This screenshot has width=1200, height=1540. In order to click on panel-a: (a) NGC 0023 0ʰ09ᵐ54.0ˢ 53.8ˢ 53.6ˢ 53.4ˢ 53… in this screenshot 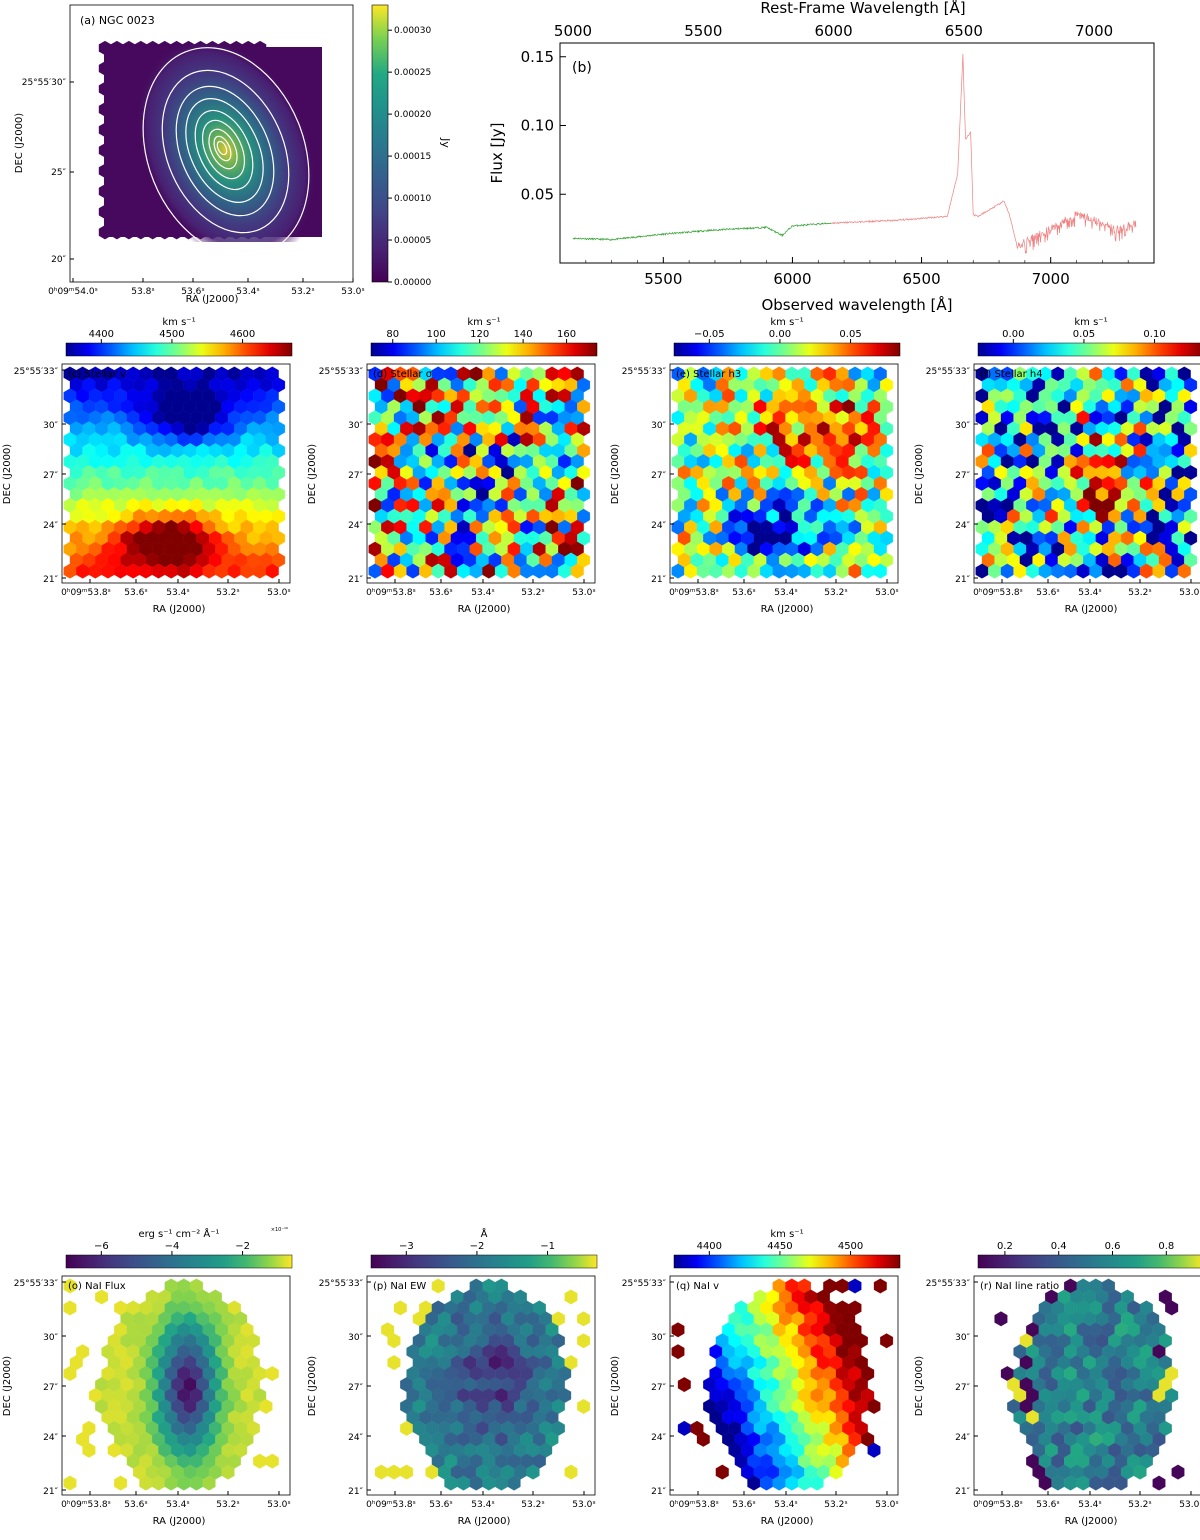, I will do `click(232, 154)`.